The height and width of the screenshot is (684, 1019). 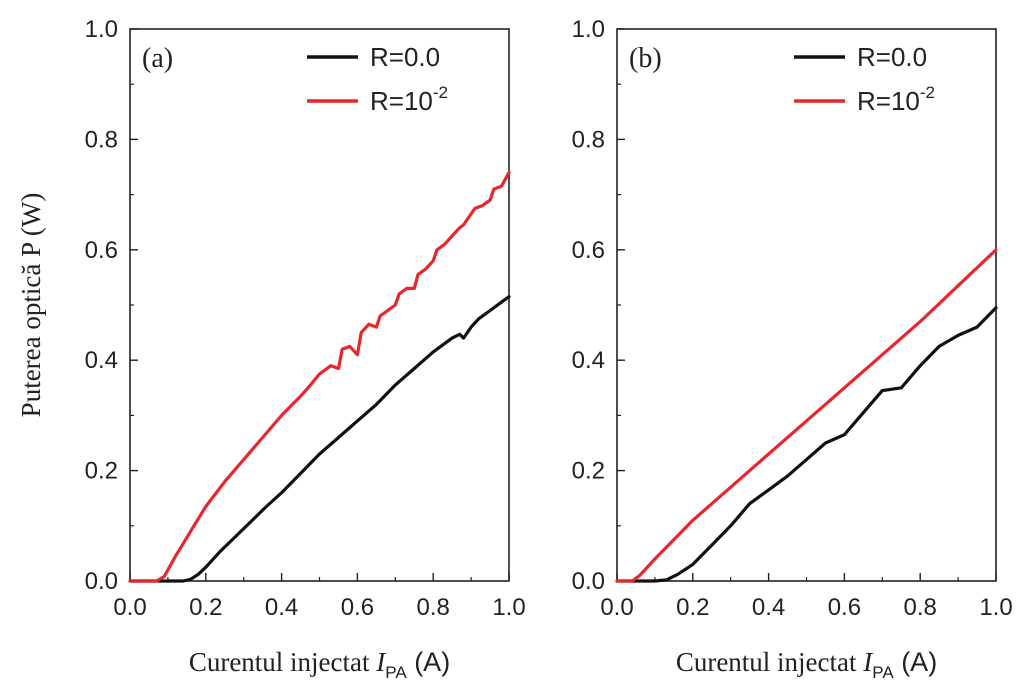 What do you see at coordinates (645, 58) in the screenshot?
I see `panel-label: (b)` at bounding box center [645, 58].